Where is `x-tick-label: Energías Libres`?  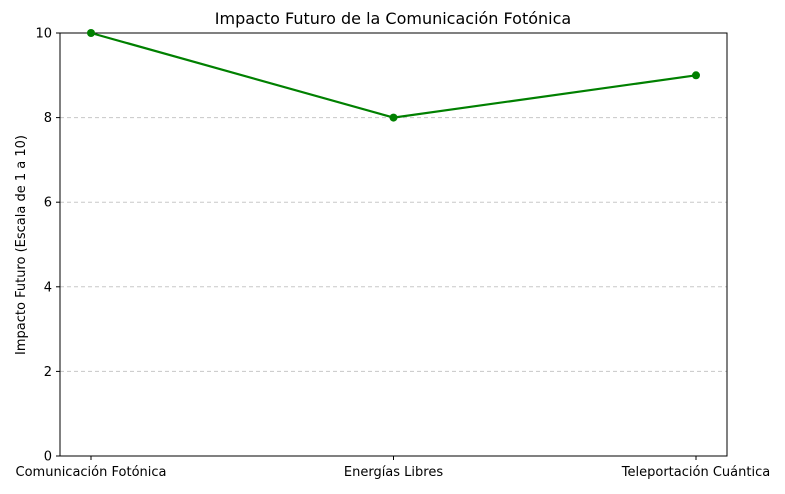 x-tick-label: Energías Libres is located at coordinates (393, 472).